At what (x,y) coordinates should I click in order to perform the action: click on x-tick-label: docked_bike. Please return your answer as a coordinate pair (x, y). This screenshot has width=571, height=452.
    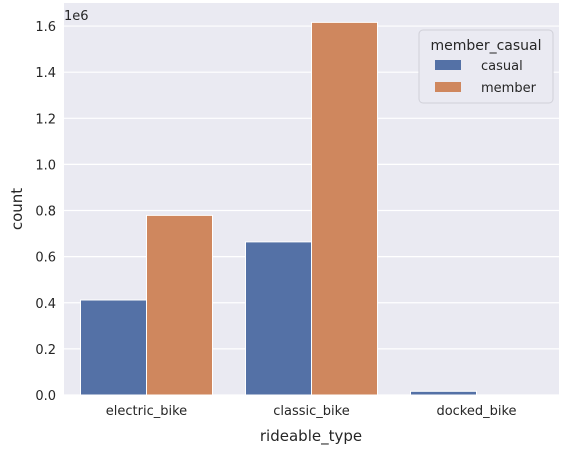
    Looking at the image, I should click on (476, 411).